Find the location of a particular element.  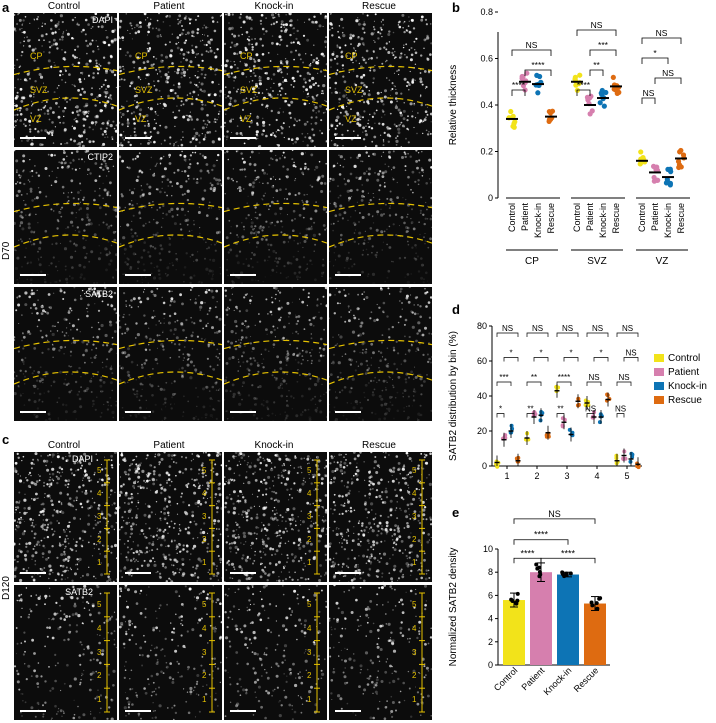

micrograph-satb2-patient is located at coordinates (170, 354).